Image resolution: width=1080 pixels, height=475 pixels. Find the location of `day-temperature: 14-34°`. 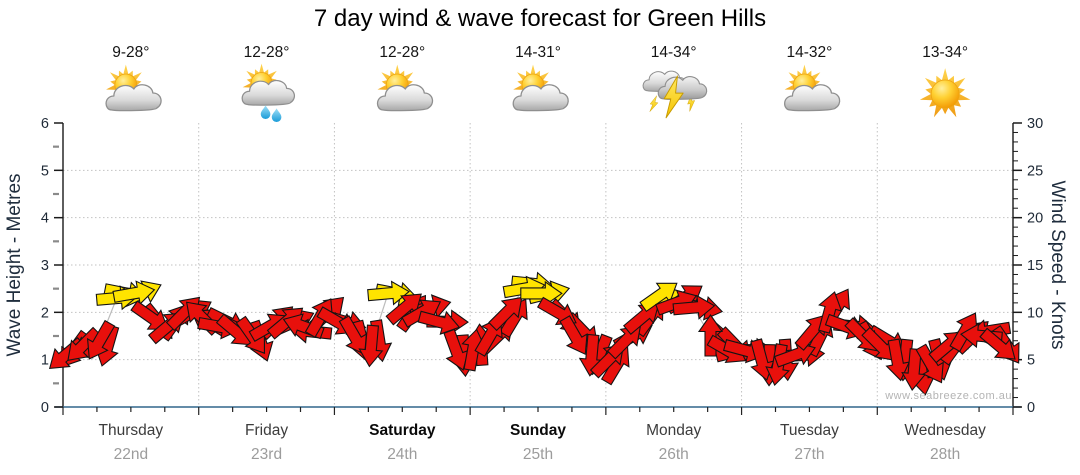

day-temperature: 14-34° is located at coordinates (674, 52).